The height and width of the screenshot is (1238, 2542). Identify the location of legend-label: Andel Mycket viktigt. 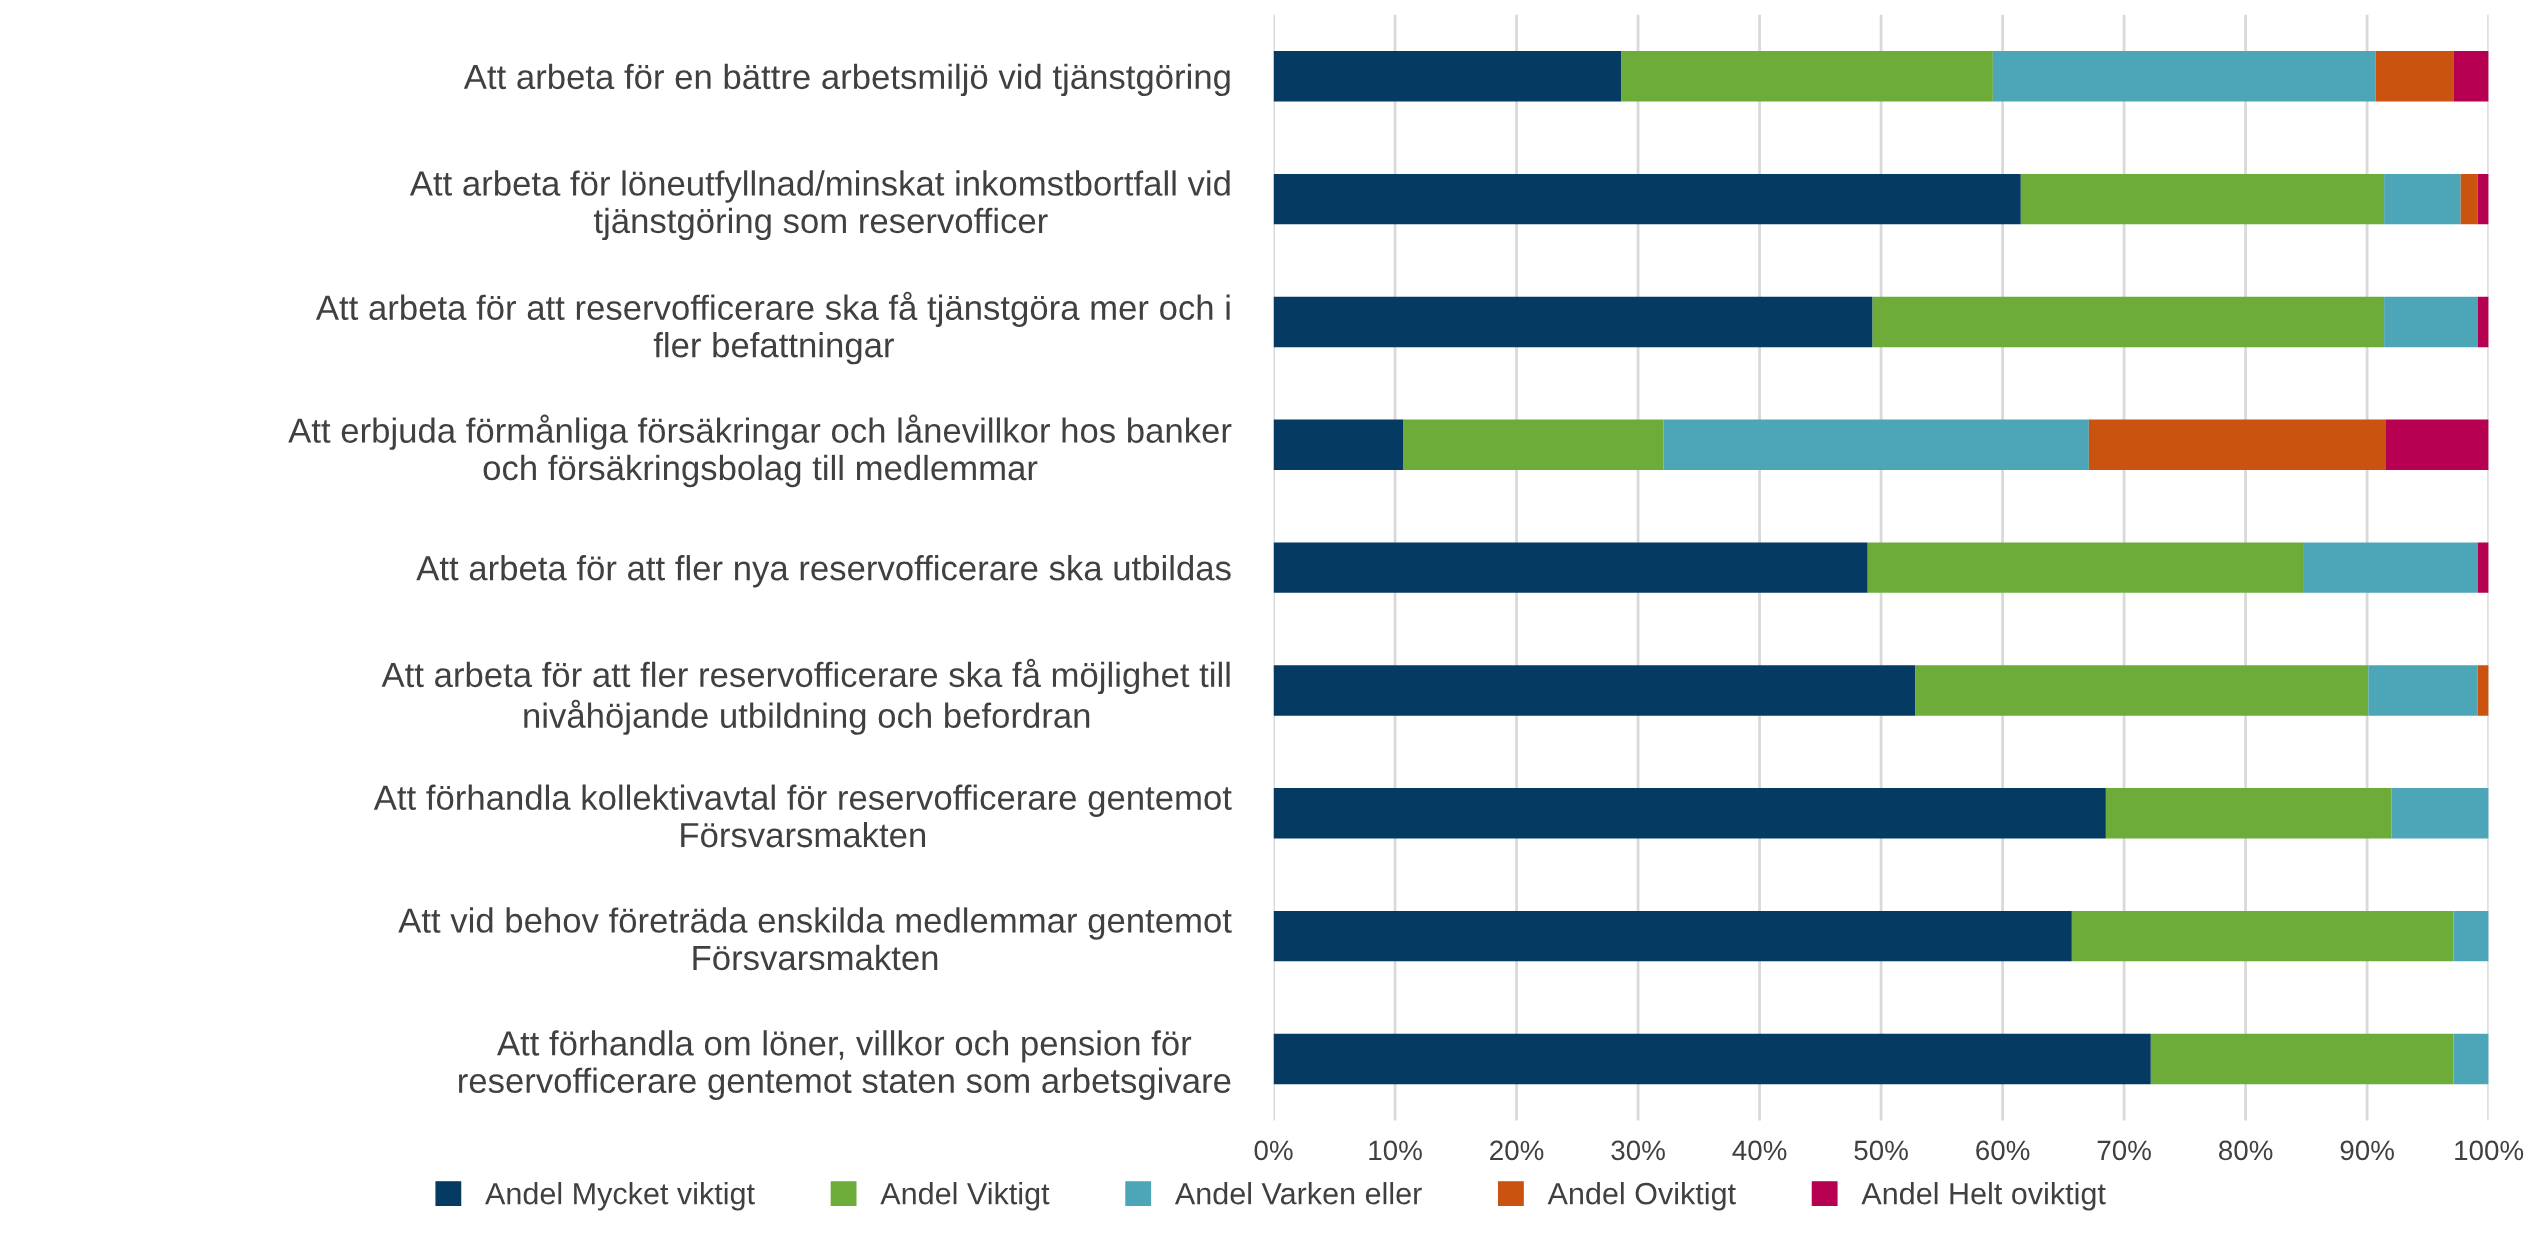
(620, 1196).